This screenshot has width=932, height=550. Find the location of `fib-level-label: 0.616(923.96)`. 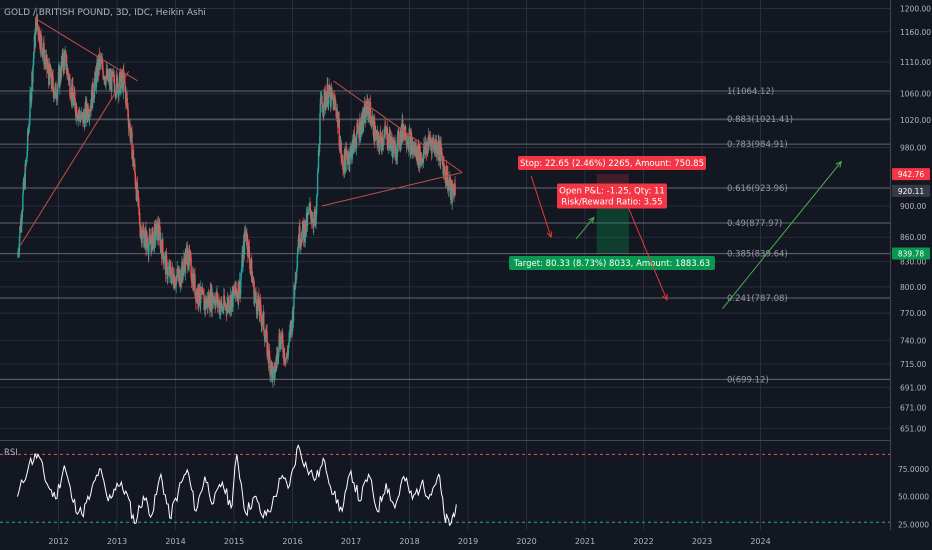

fib-level-label: 0.616(923.96) is located at coordinates (757, 189).